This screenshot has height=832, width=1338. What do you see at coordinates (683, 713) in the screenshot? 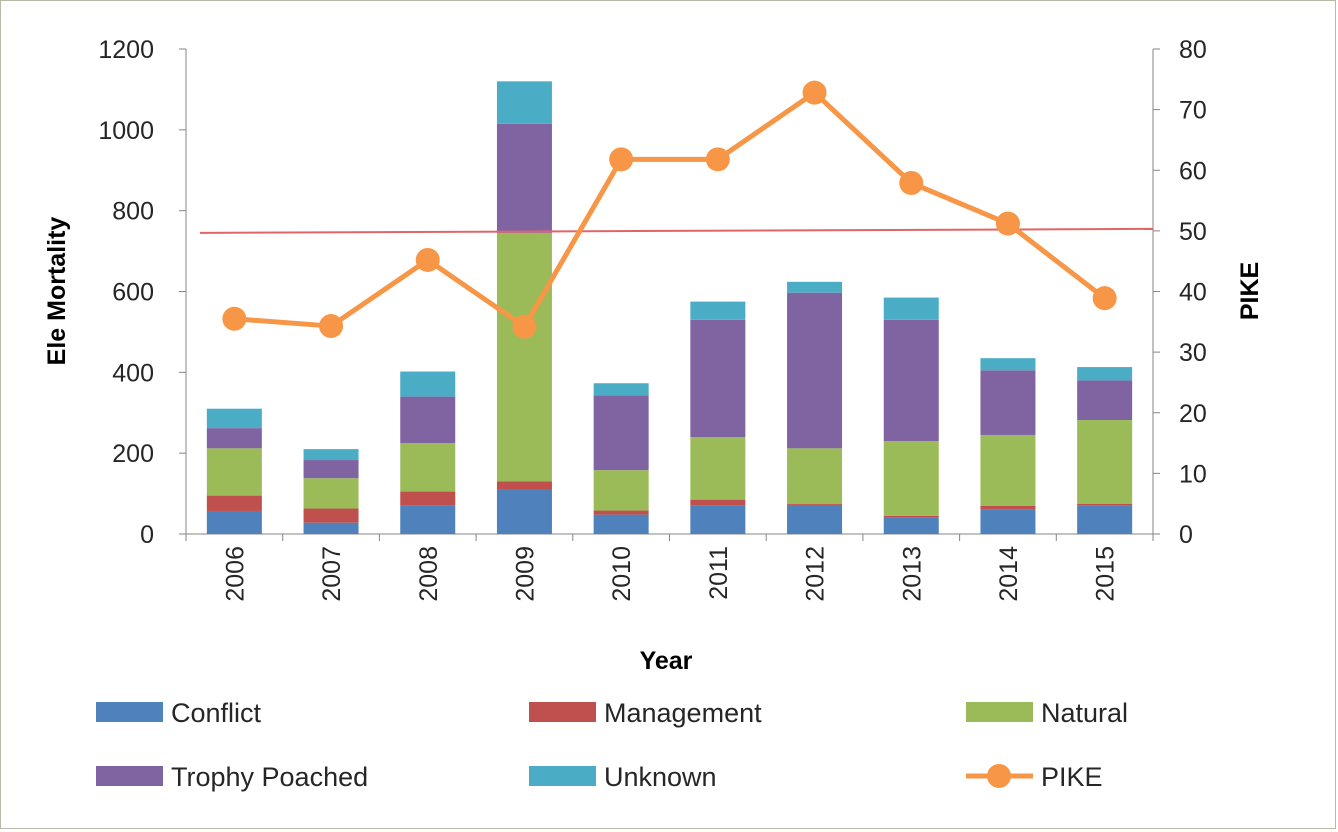
I see `legend-label: Management` at bounding box center [683, 713].